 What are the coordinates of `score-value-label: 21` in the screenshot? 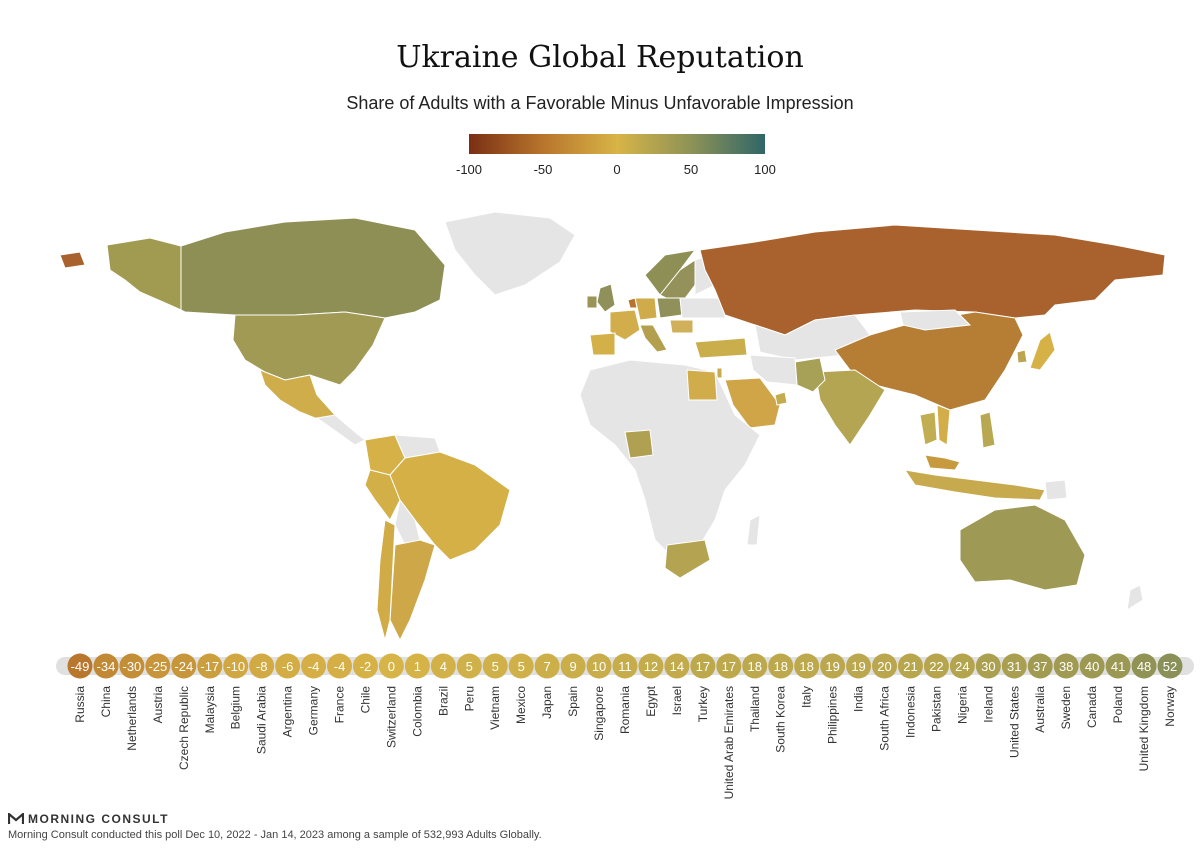 It's located at (910, 666).